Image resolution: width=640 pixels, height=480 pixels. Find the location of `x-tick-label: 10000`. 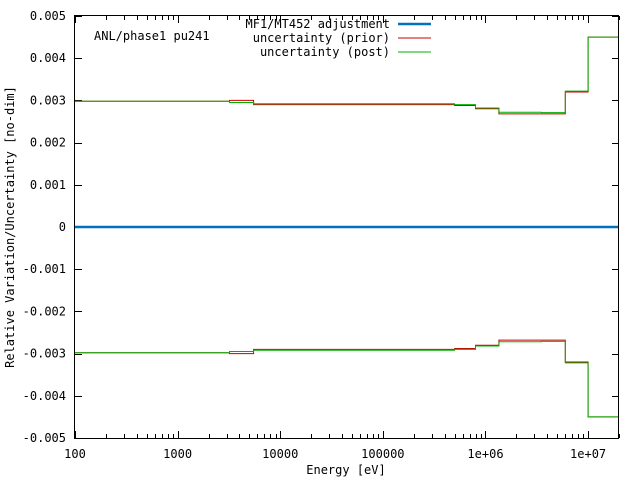

x-tick-label: 10000 is located at coordinates (280, 454).